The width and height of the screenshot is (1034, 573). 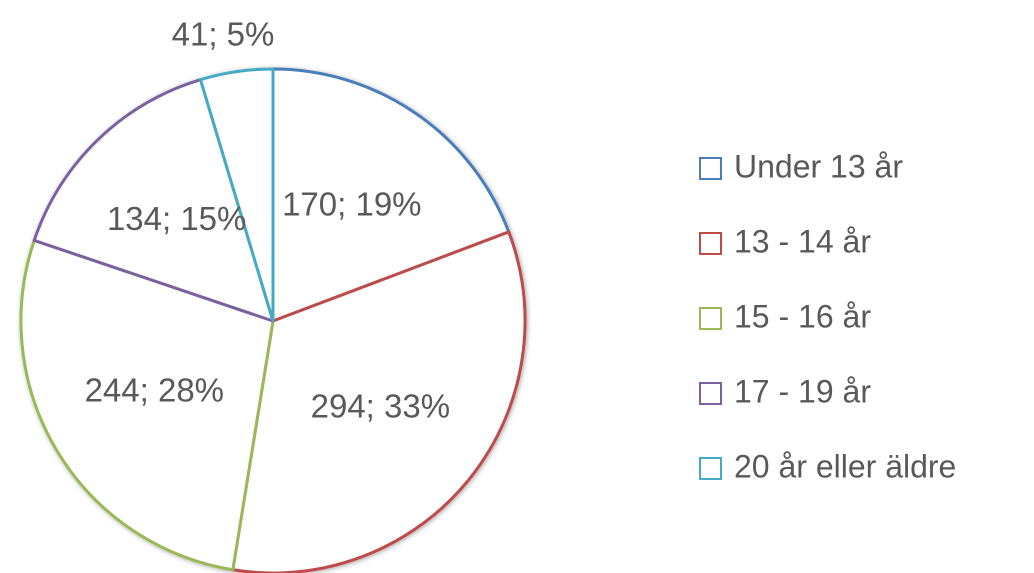 What do you see at coordinates (351, 204) in the screenshot?
I see `slice-label: 170; 19%` at bounding box center [351, 204].